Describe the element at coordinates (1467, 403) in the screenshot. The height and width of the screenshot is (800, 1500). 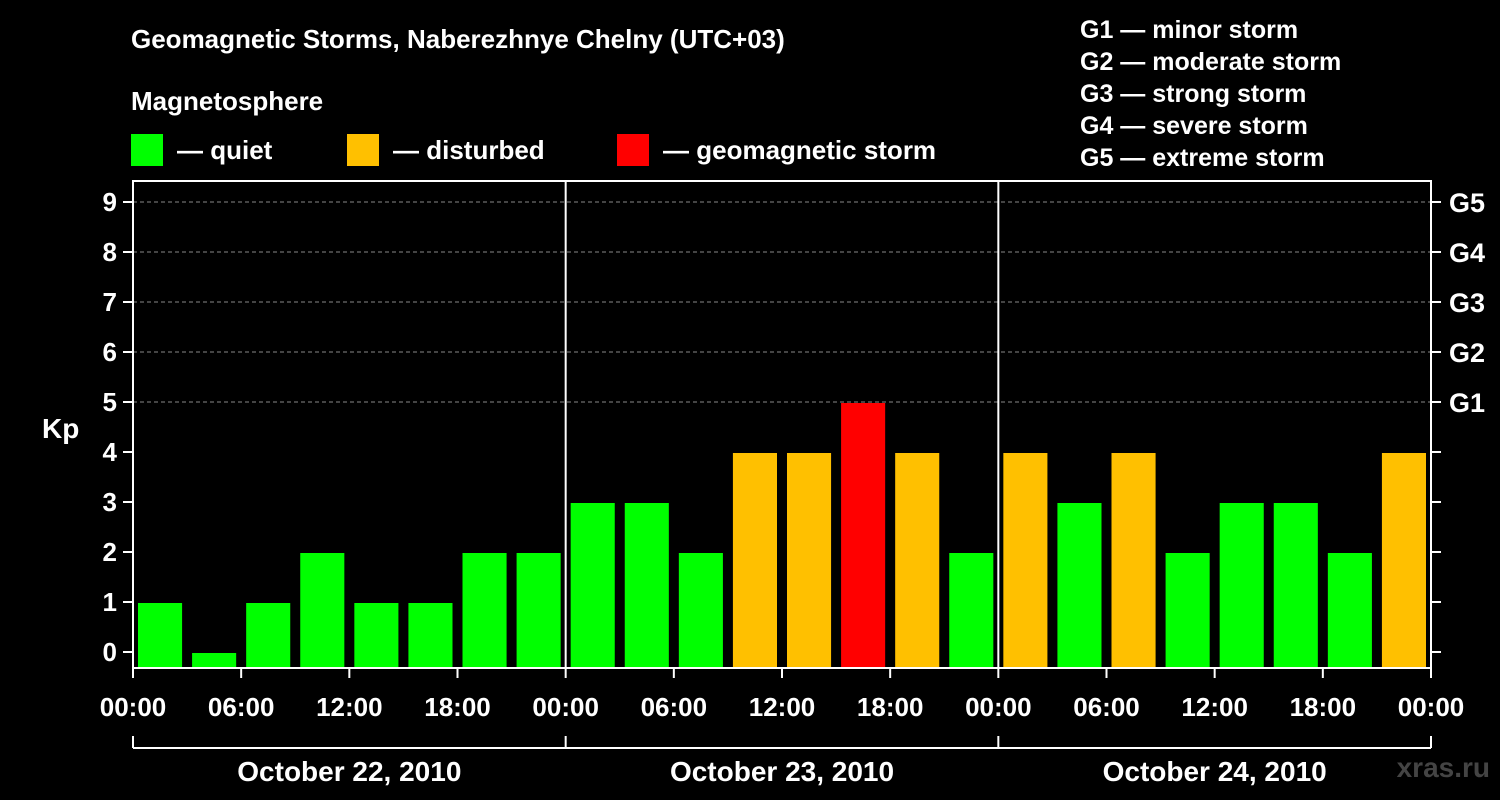
I see `g-scale-label: G1` at that location.